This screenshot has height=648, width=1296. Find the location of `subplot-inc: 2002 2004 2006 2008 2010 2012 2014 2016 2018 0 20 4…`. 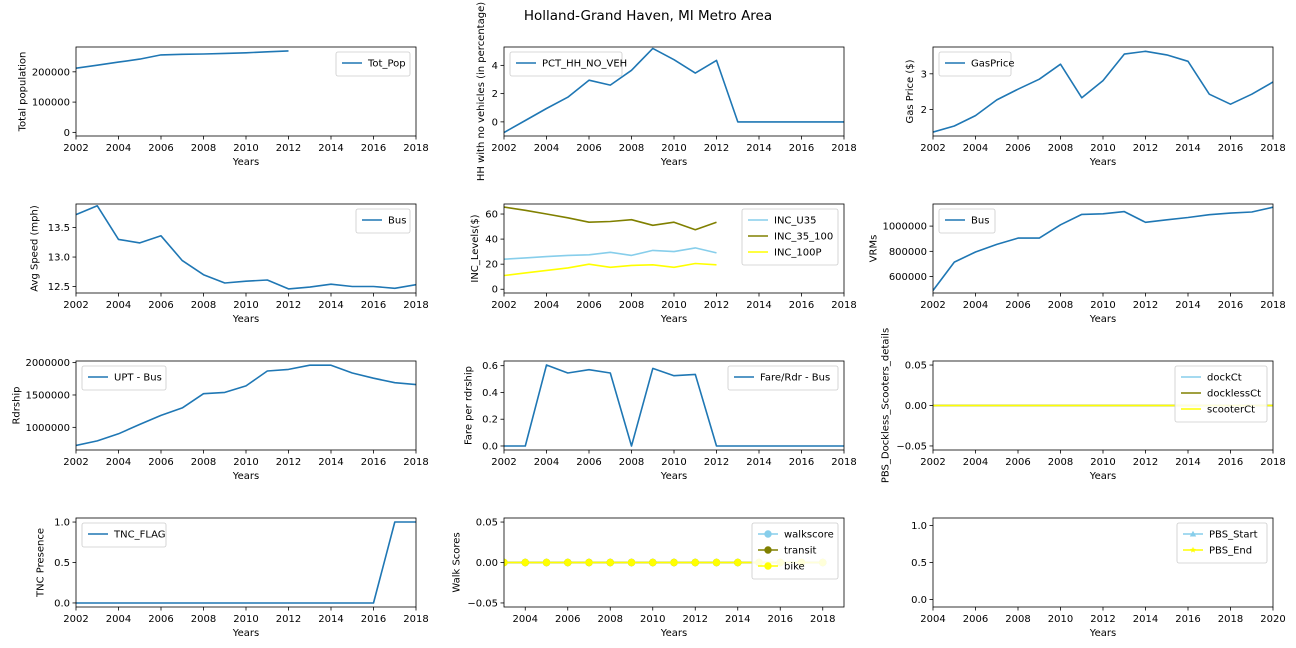

subplot-inc: 2002 2004 2006 2008 2010 2012 2014 2016 2018 0 20 4… is located at coordinates (663, 264).